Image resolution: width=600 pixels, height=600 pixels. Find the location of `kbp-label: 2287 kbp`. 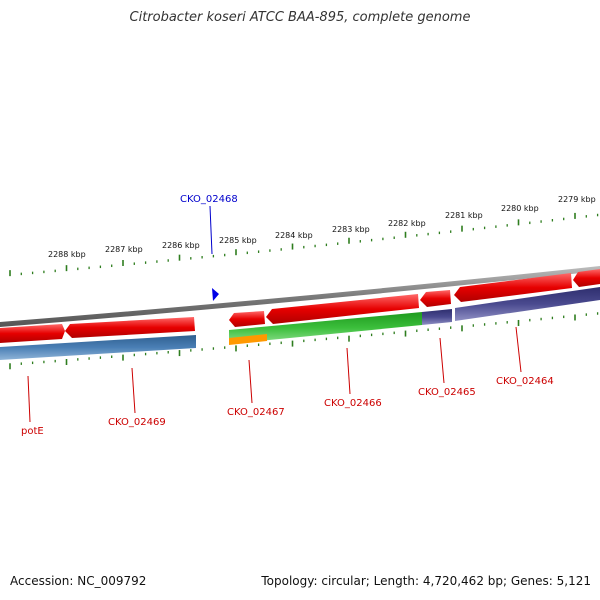

kbp-label: 2287 kbp is located at coordinates (124, 249).